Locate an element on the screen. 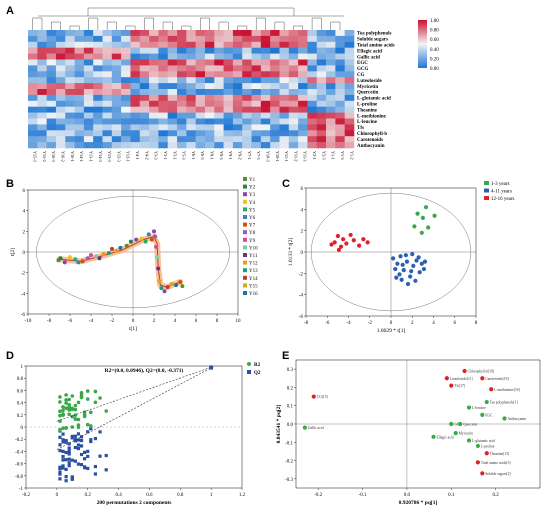 Image resolution: width=550 pixels, height=514 pixels. pca-c-hotelling-ellipse is located at coordinates (391, 252).